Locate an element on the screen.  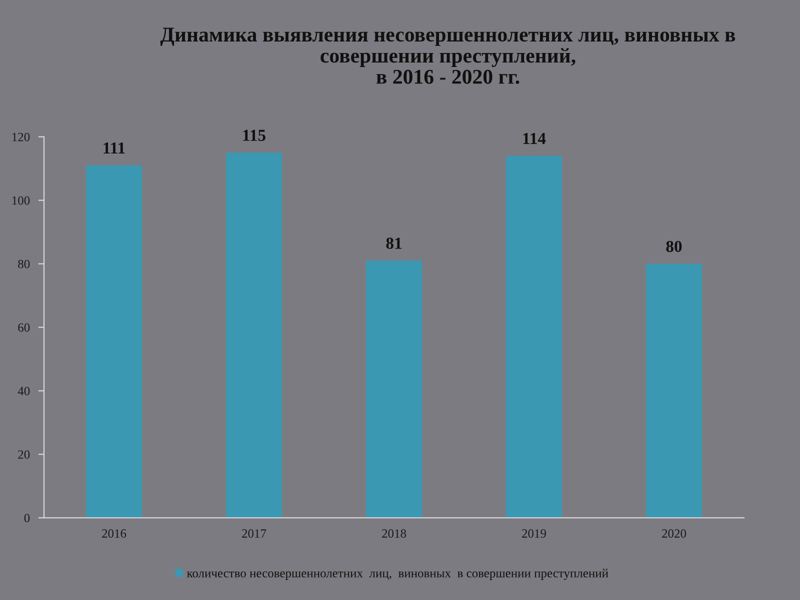
data-label: 80 is located at coordinates (674, 246).